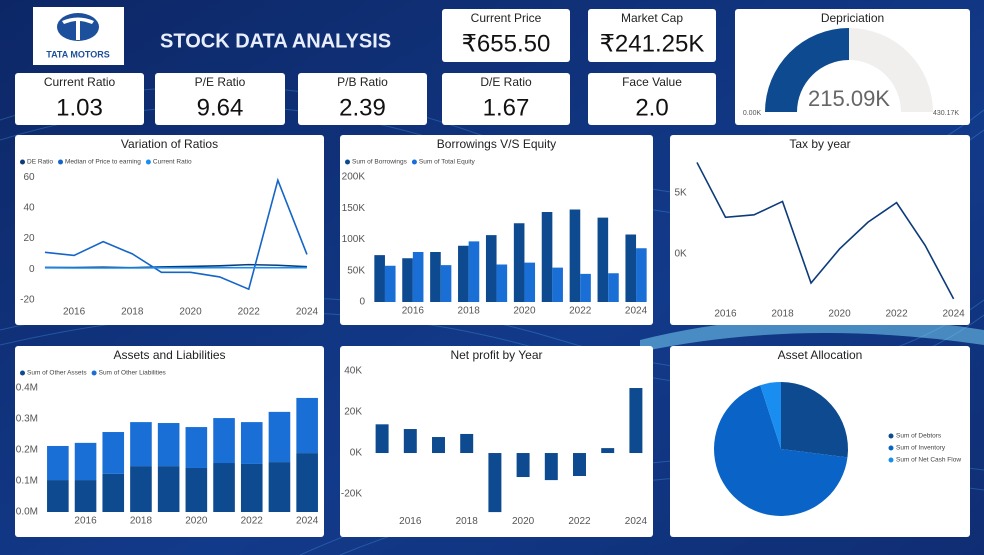 The image size is (984, 555). I want to click on kpi-label: P/B Ratio, so click(362, 82).